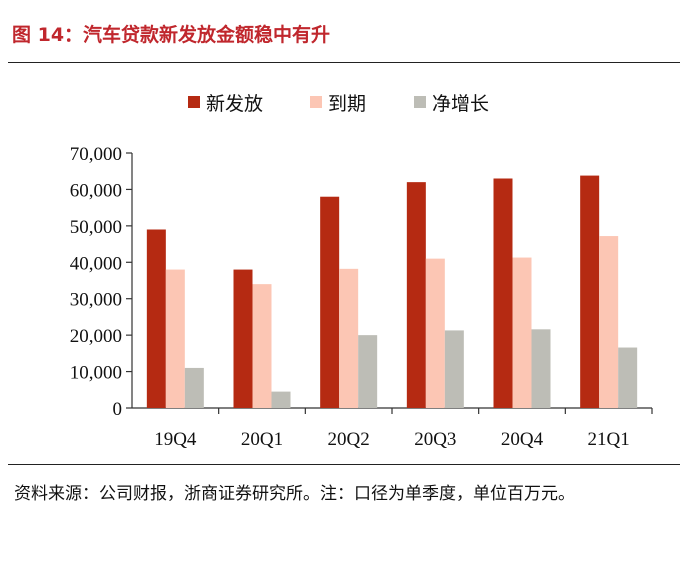 The image size is (694, 564). I want to click on source-note: 资料来源：公司财报，浙商证券研究所。注：口径为单季度，单位百万元。, so click(294, 494).